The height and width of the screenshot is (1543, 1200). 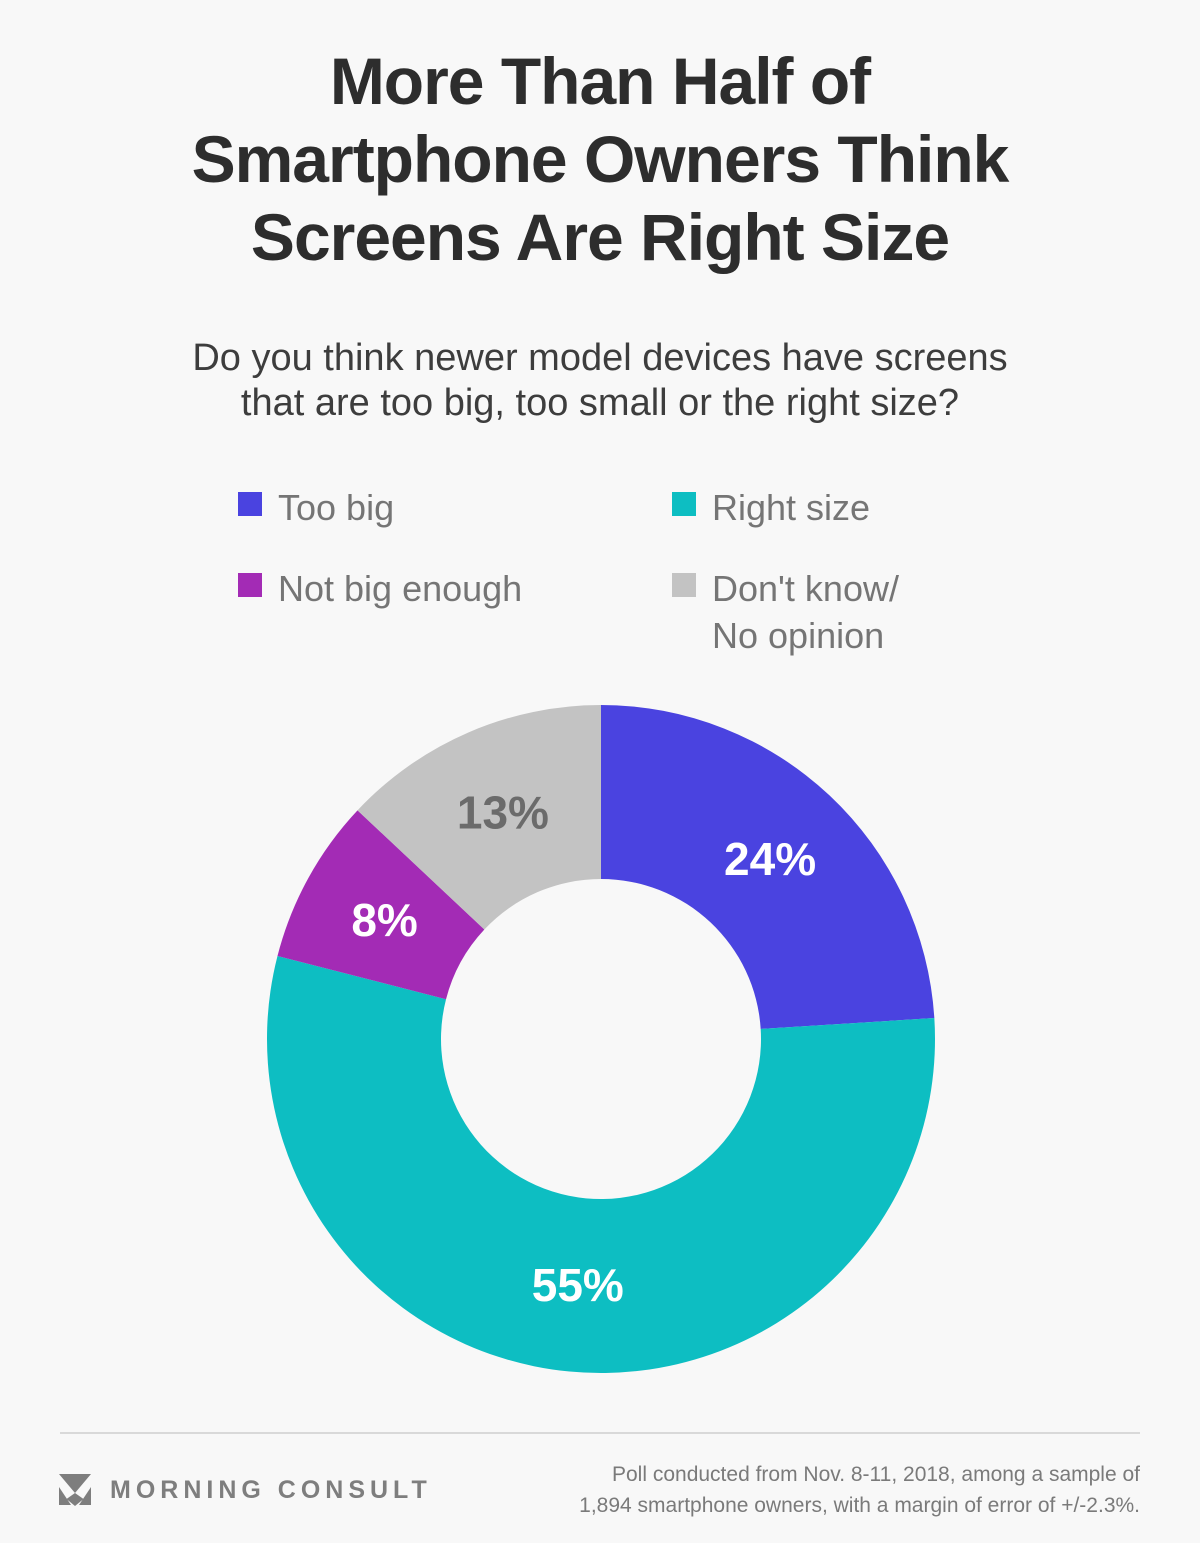 I want to click on legend-label: Too big, so click(x=336, y=507).